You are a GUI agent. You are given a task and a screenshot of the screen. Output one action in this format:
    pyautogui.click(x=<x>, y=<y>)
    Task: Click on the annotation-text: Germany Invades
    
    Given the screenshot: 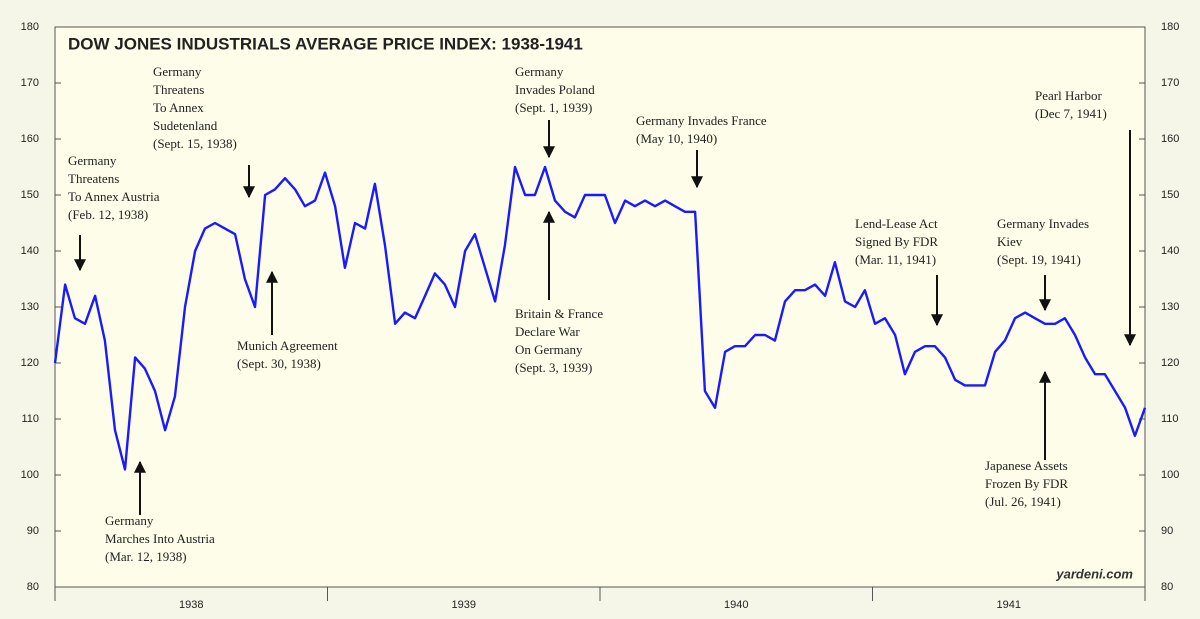 What is the action you would take?
    pyautogui.click(x=1043, y=223)
    